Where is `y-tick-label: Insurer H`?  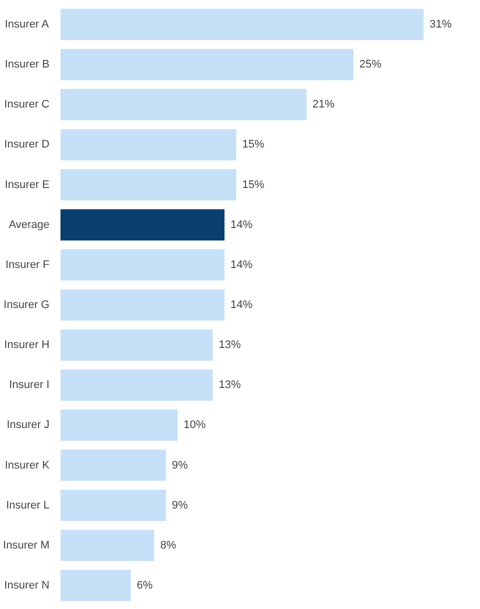
y-tick-label: Insurer H is located at coordinates (27, 345).